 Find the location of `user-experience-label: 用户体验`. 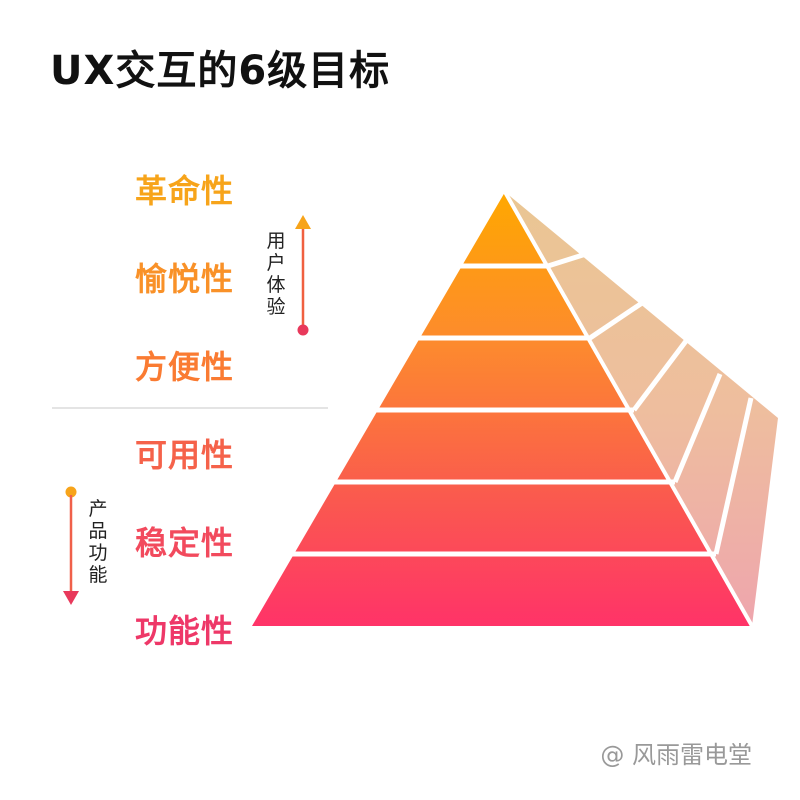

user-experience-label: 用户体验 is located at coordinates (276, 274).